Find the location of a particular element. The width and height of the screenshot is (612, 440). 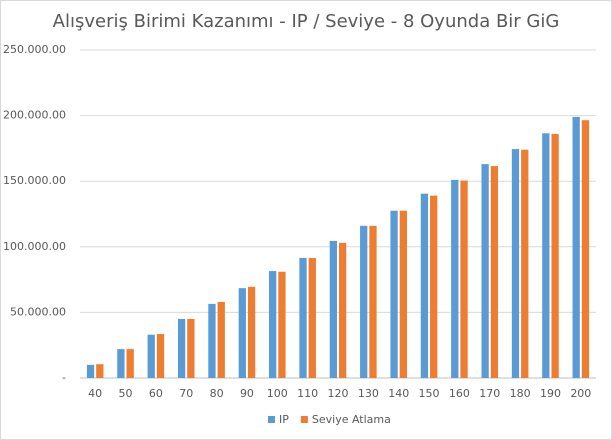

y-tick-label: 250.000.00 is located at coordinates (34, 49).